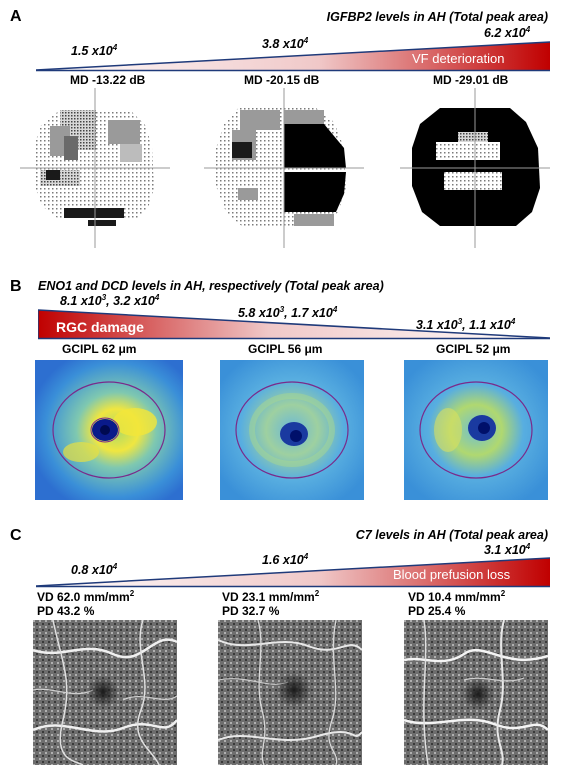 Image resolution: width=561 pixels, height=775 pixels. I want to click on panel-b-gcipl-2: GCIPL 56 μm, so click(285, 349).